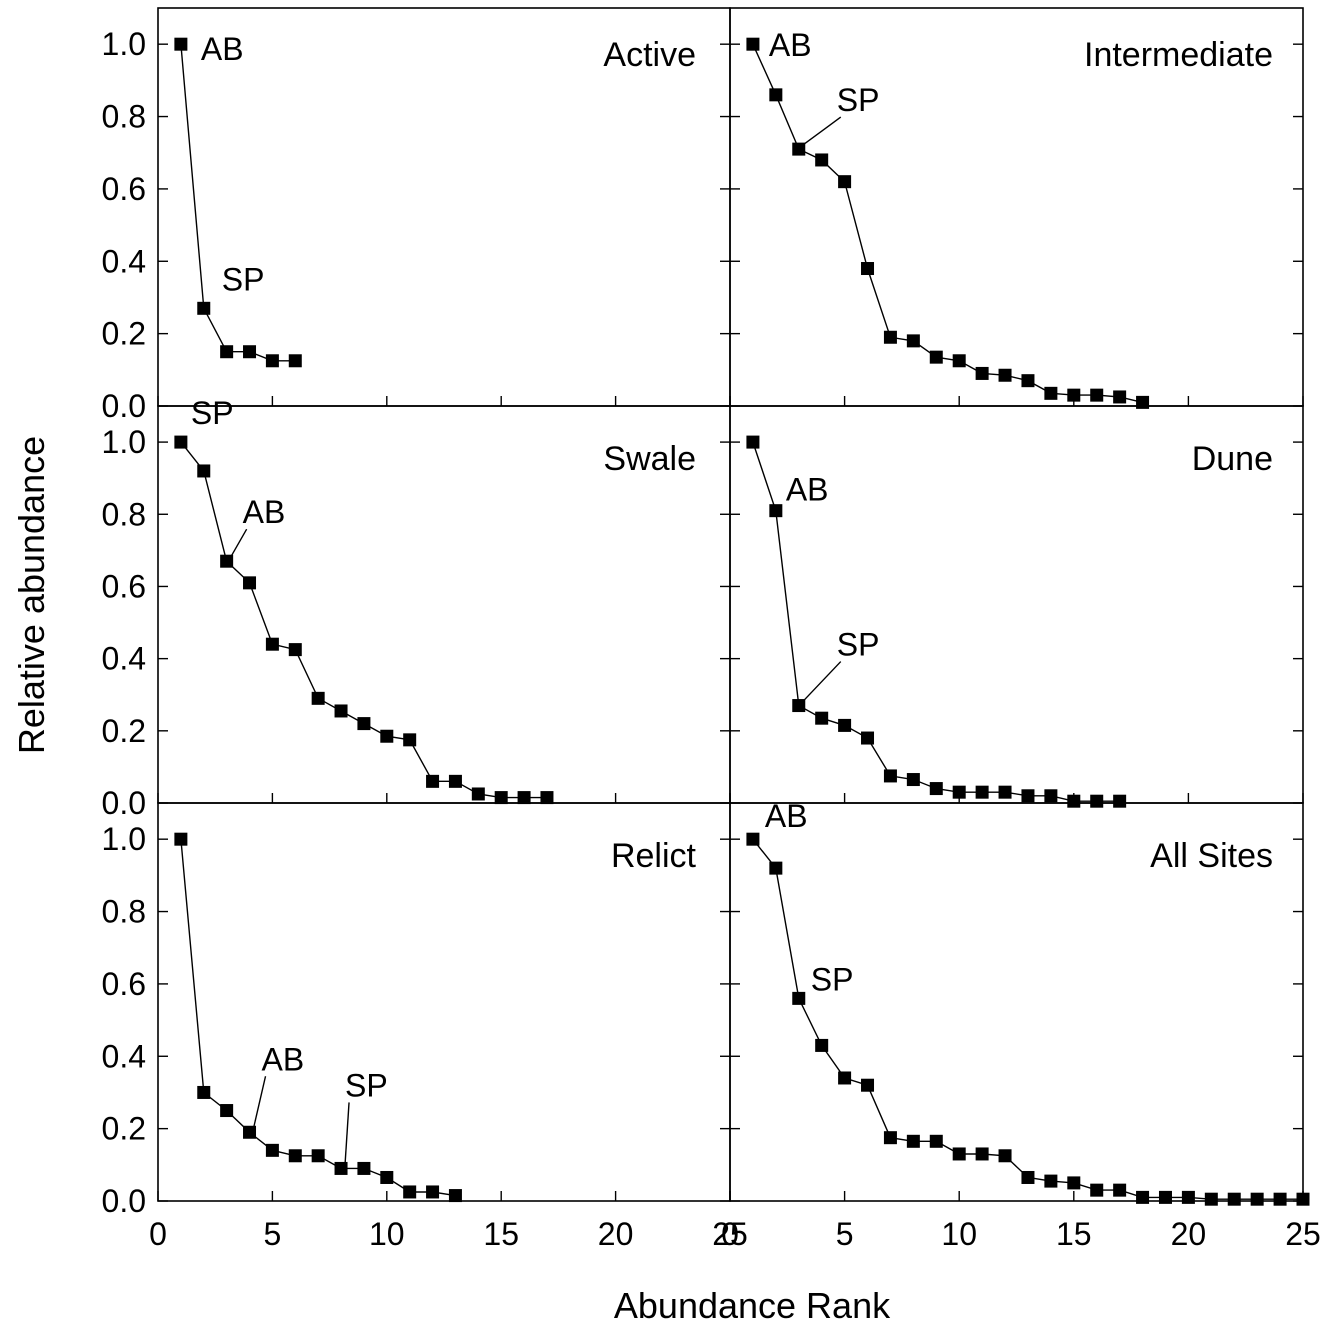 The width and height of the screenshot is (1336, 1324). I want to click on x-tick-label: 5, so click(273, 1234).